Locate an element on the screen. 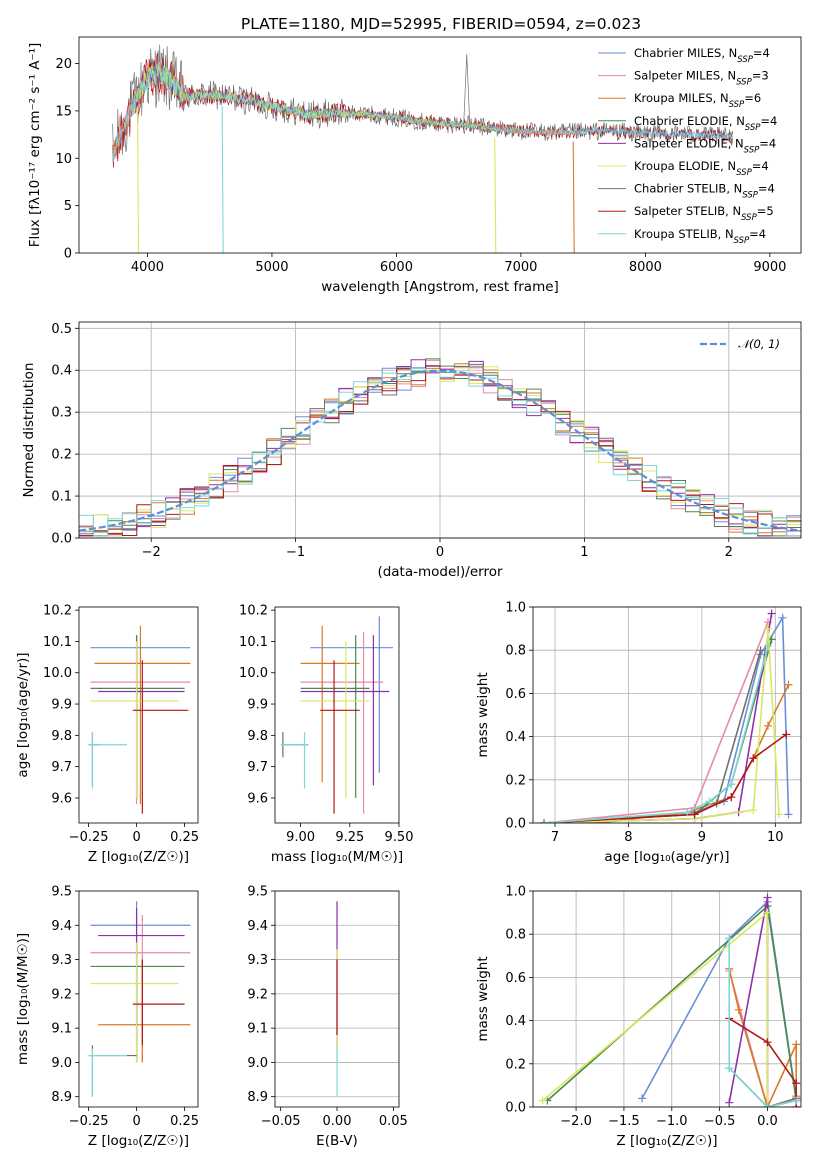 Image resolution: width=819 pixels, height=1170 pixels. y-tick-label: 15 is located at coordinates (63, 111).